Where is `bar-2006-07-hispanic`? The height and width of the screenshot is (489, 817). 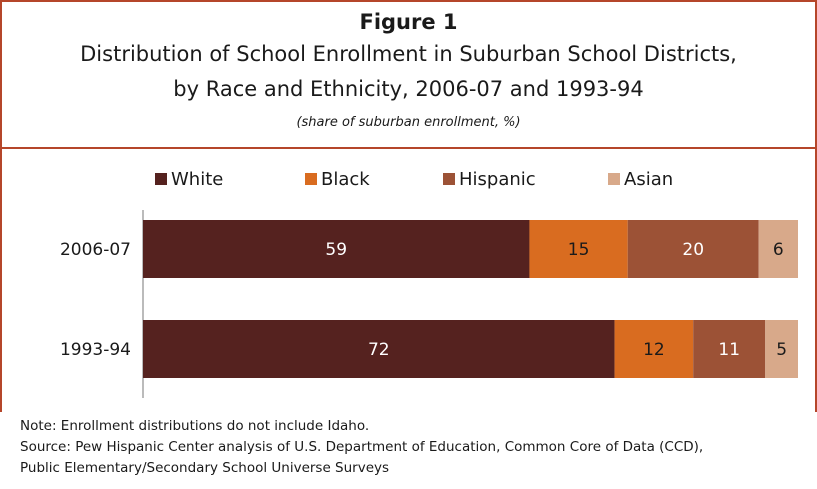 bar-2006-07-hispanic is located at coordinates (693, 249).